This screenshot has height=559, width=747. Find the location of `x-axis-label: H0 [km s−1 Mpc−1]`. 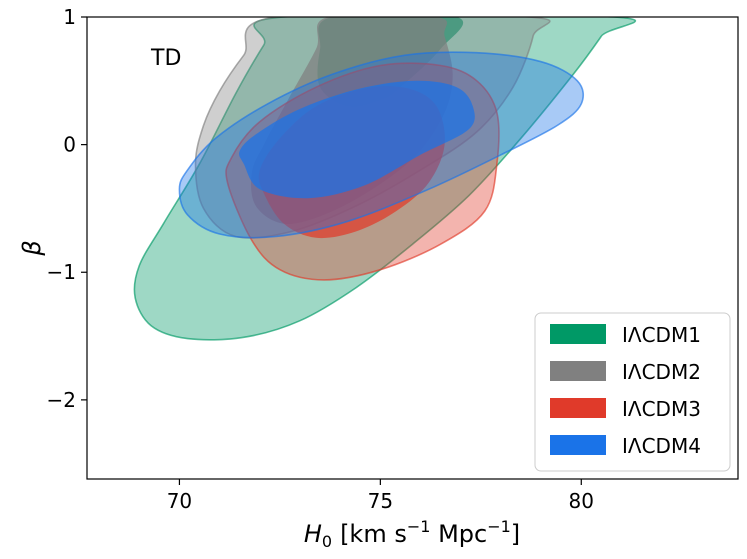

x-axis-label: H0 [km s−1 Mpc−1] is located at coordinates (412, 534).